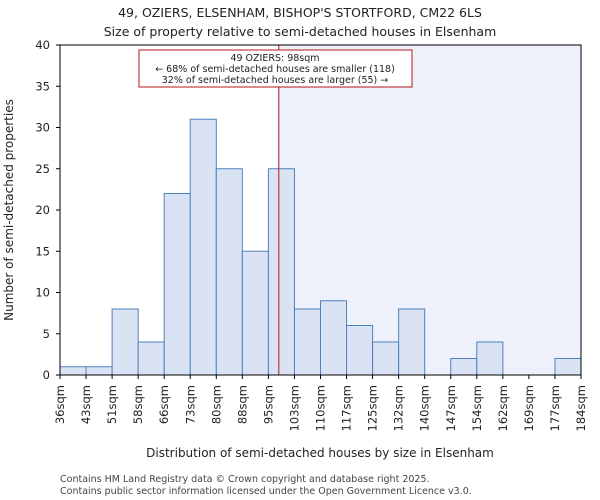 This screenshot has width=600, height=500. Describe the element at coordinates (425, 408) in the screenshot. I see `x-tick-label: 140sqm` at that location.